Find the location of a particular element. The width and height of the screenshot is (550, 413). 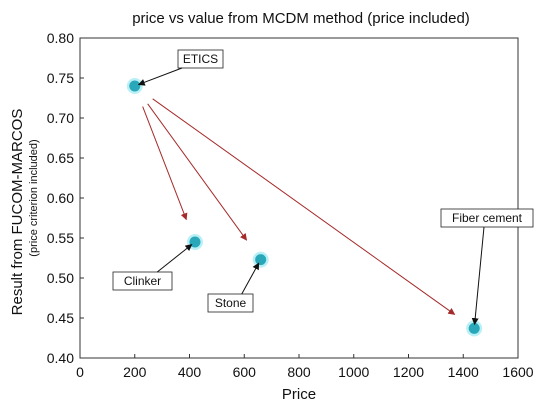

x-tick-label: 1600 is located at coordinates (517, 372).